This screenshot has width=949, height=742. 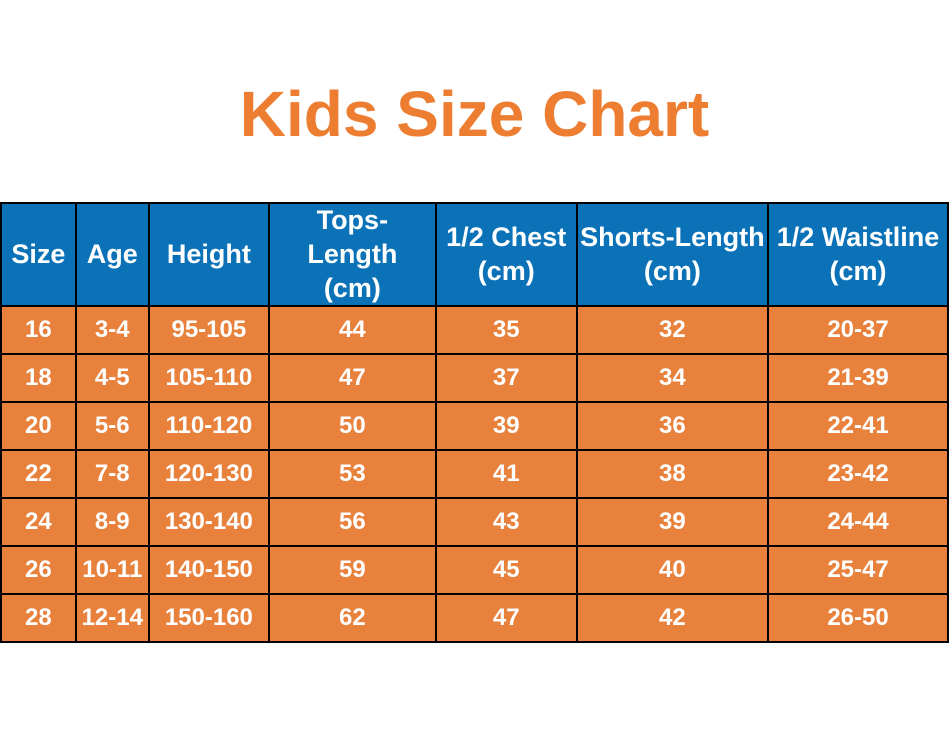 What do you see at coordinates (672, 330) in the screenshot?
I see `table-cell: 32` at bounding box center [672, 330].